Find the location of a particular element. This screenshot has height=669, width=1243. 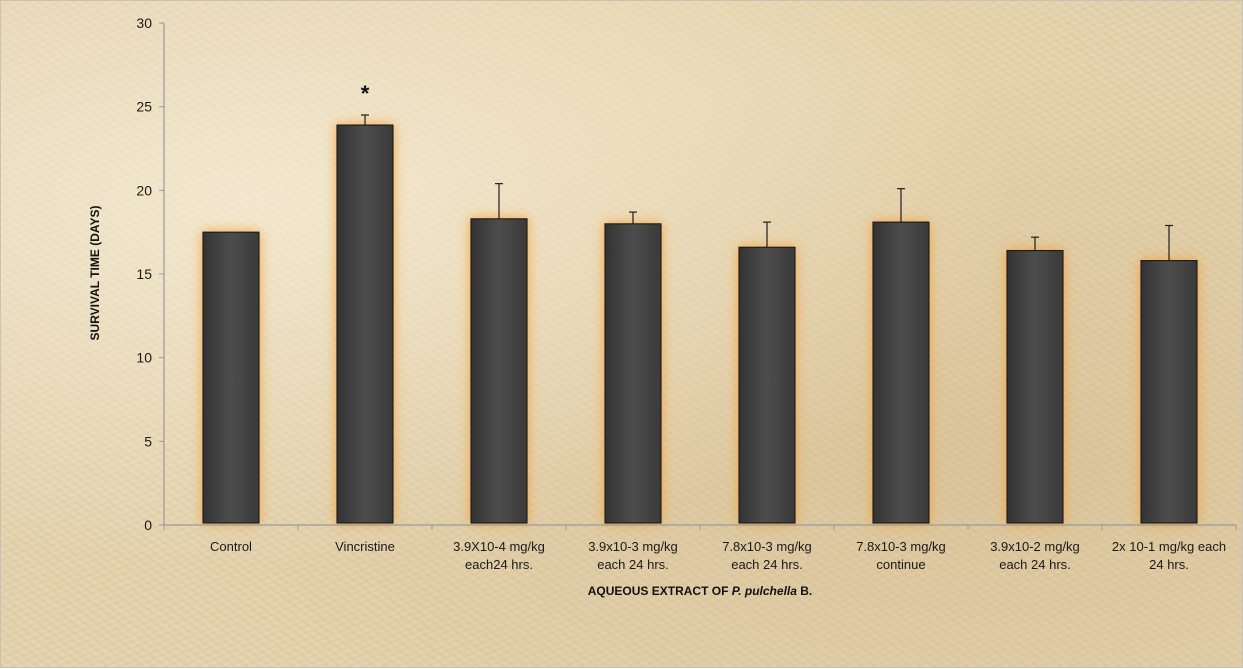

significance-marker: * is located at coordinates (365, 93).